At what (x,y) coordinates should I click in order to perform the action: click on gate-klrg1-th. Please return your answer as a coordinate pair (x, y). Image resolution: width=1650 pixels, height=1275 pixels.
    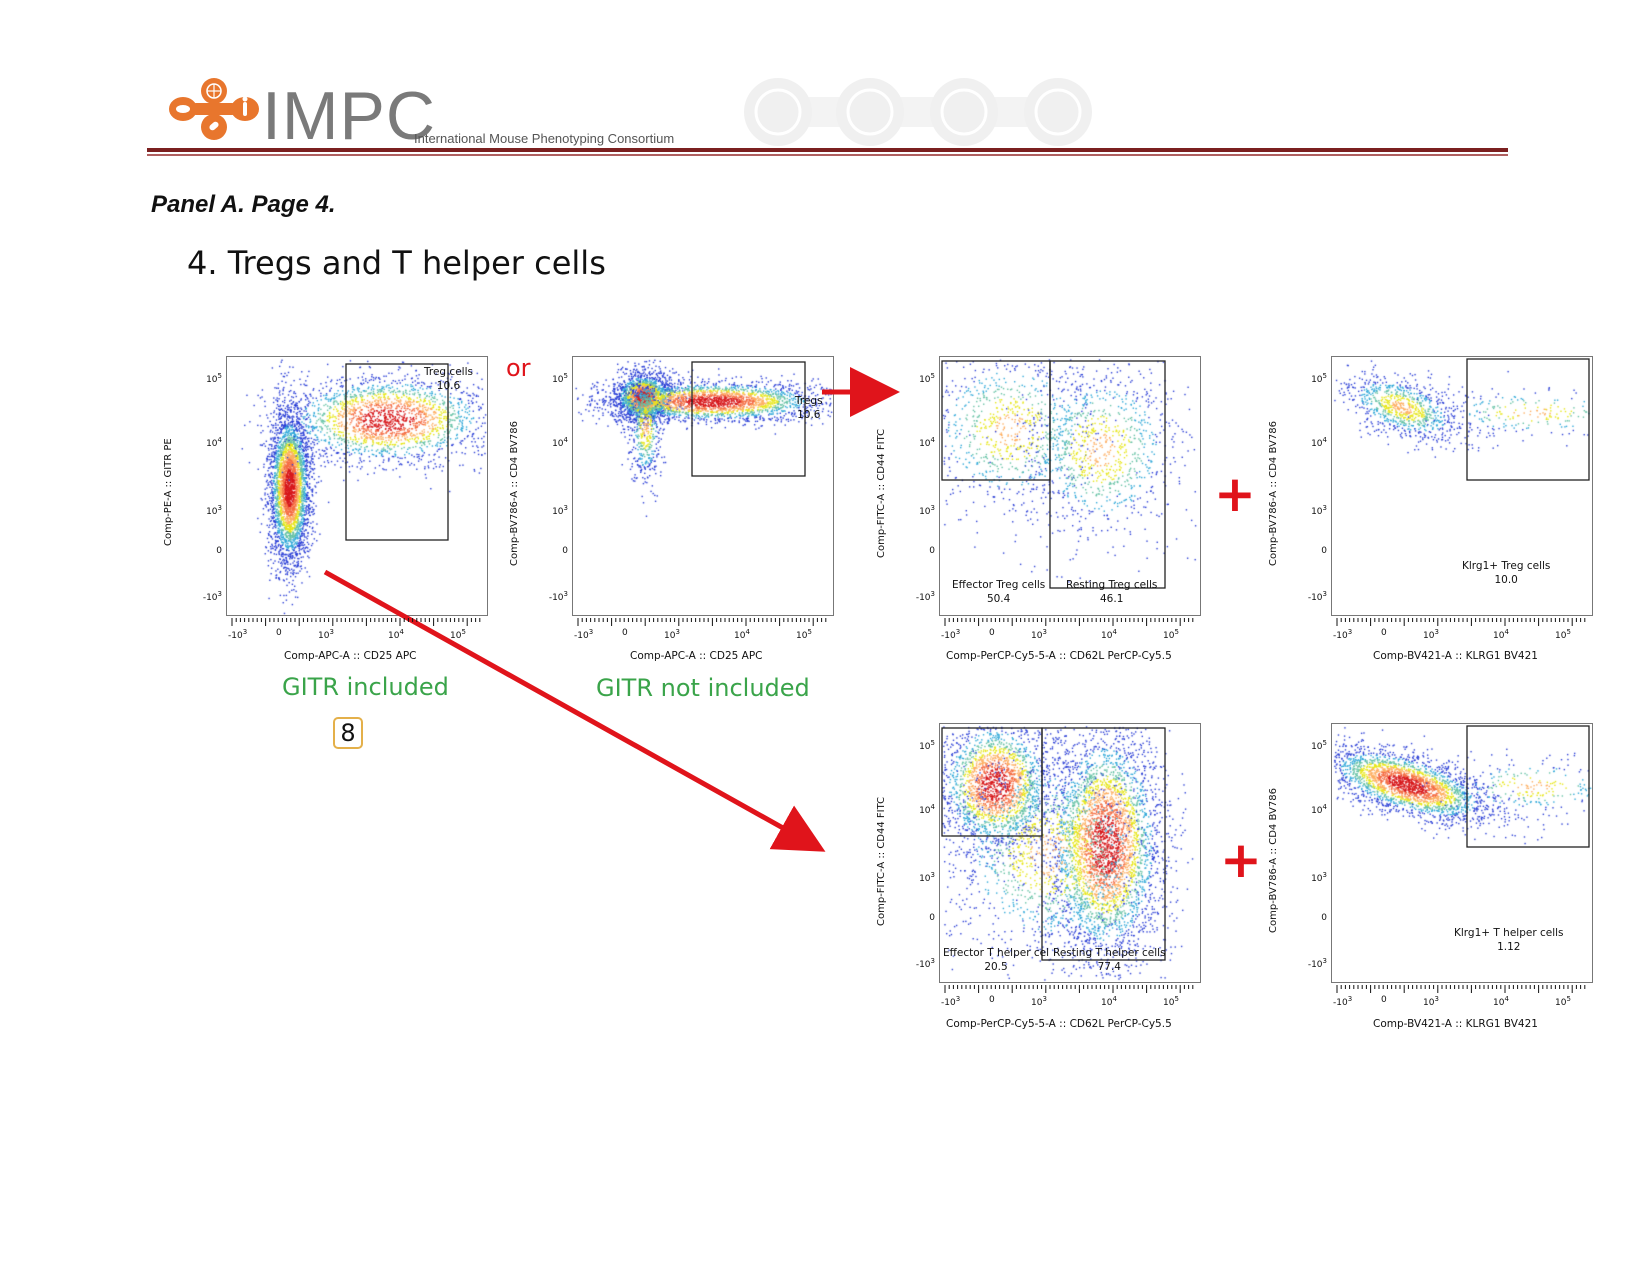
    Looking at the image, I should click on (1528, 786).